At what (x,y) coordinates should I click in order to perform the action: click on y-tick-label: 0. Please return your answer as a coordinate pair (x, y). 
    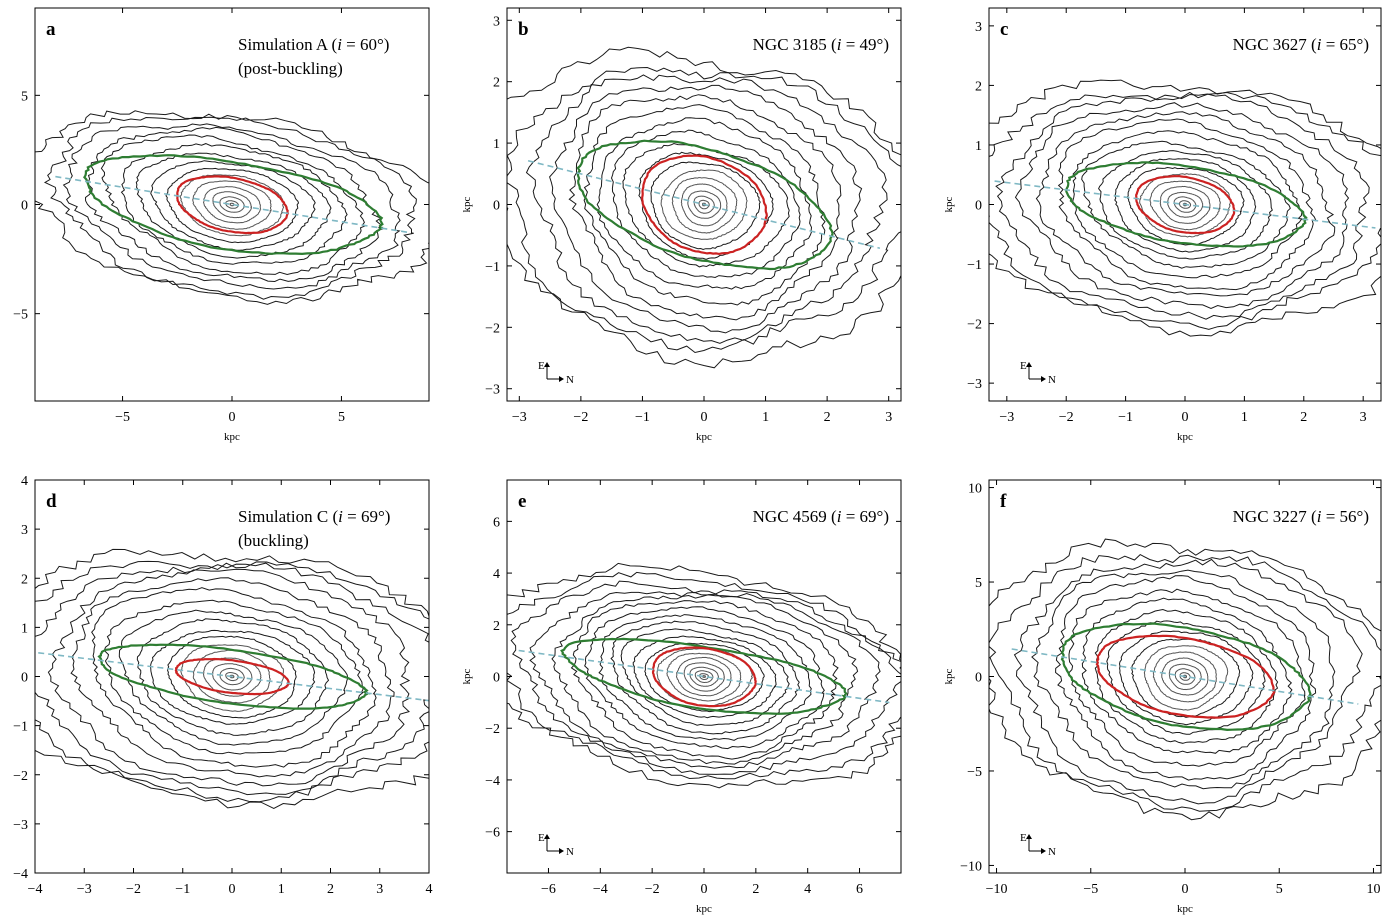
    Looking at the image, I should click on (24, 678).